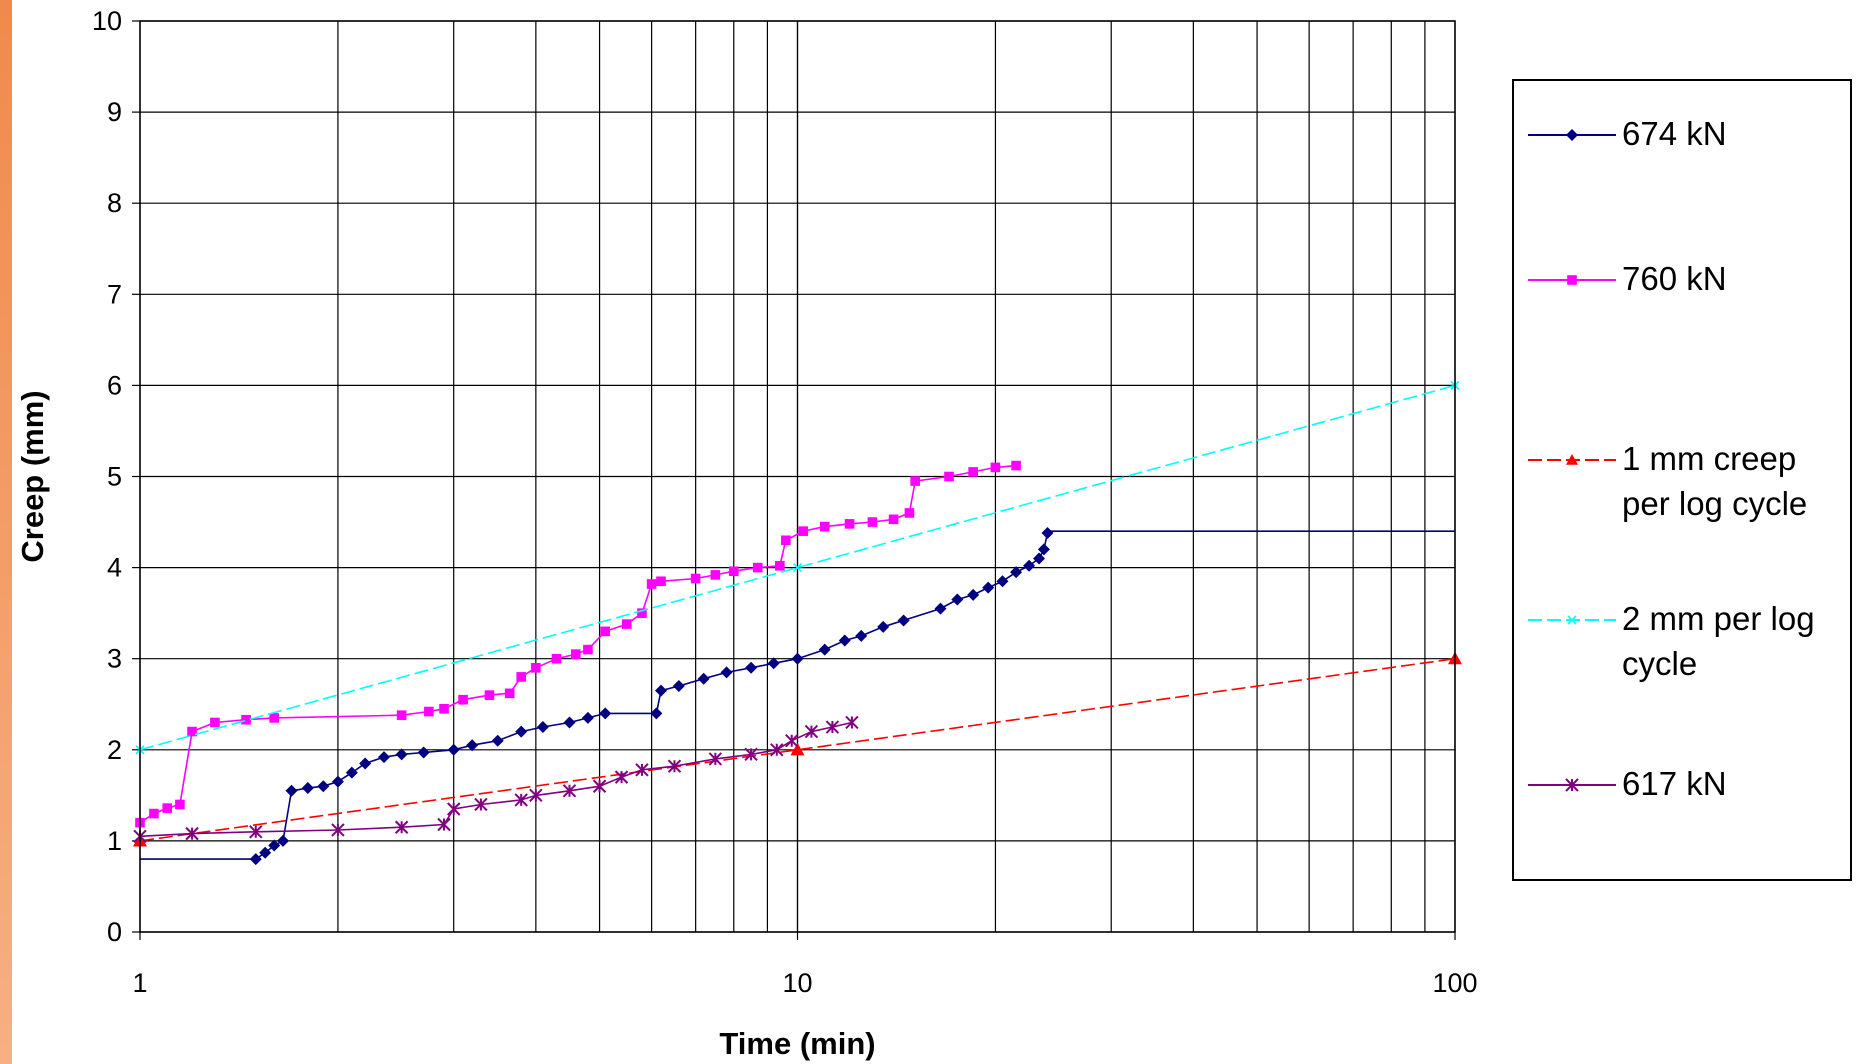  What do you see at coordinates (114, 841) in the screenshot?
I see `y-tick-label: 1` at bounding box center [114, 841].